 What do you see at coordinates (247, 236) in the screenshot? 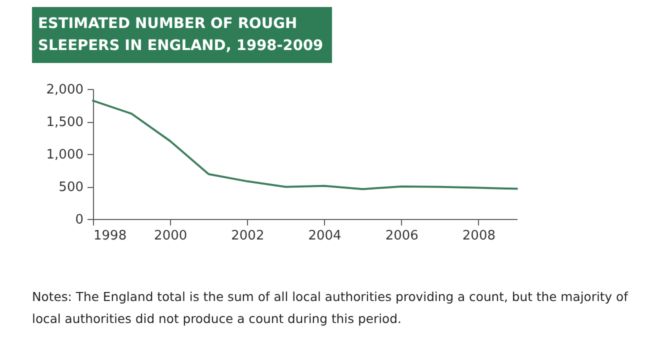
I see `x-tick-label: 2002` at bounding box center [247, 236].